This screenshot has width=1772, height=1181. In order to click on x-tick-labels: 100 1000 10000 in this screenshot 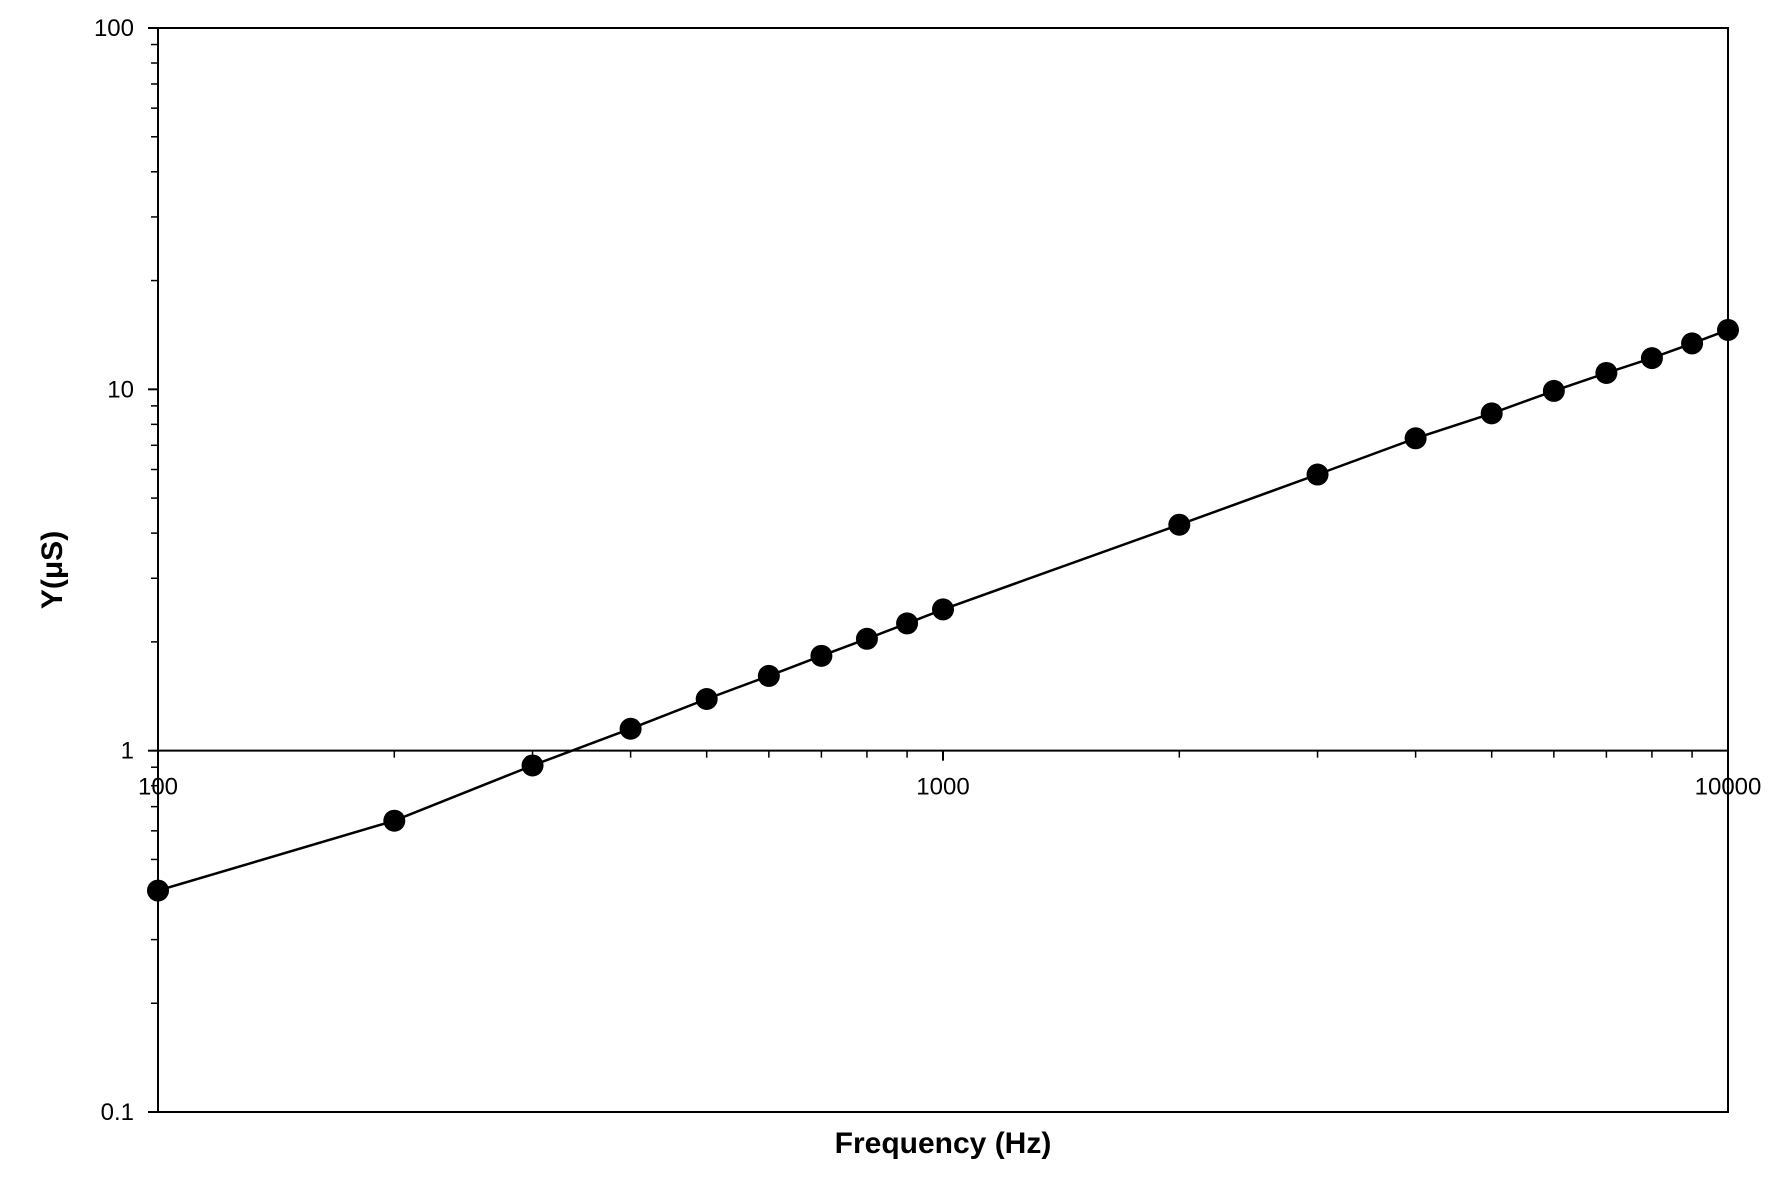, I will do `click(950, 775)`.